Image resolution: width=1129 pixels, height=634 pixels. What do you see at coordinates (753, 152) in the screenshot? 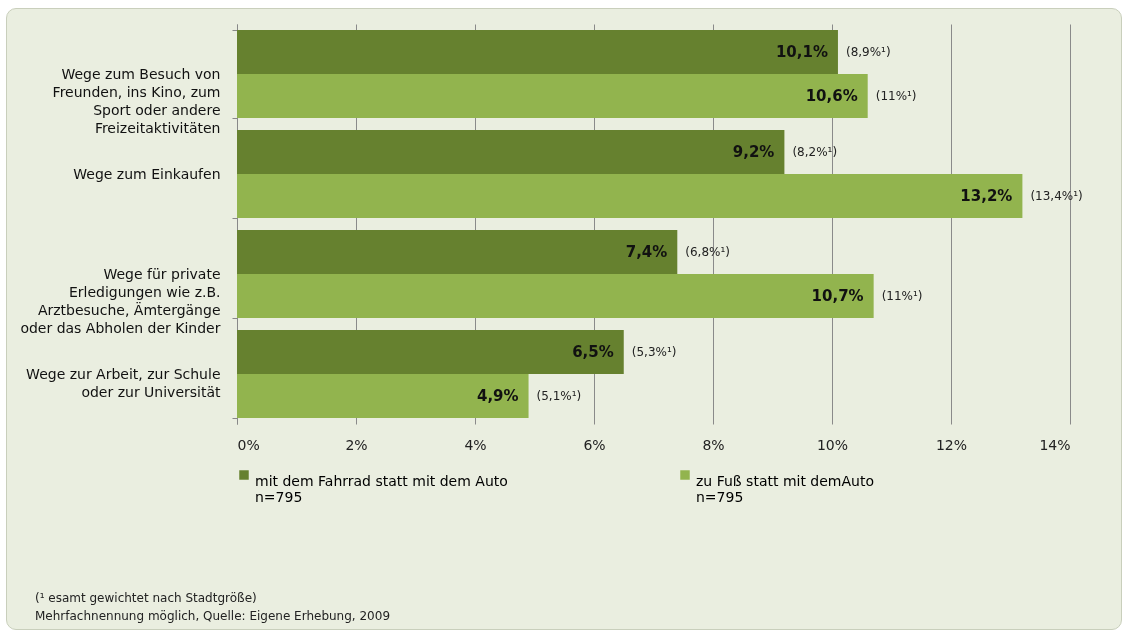
I see `data-label: 9,2%` at bounding box center [753, 152].